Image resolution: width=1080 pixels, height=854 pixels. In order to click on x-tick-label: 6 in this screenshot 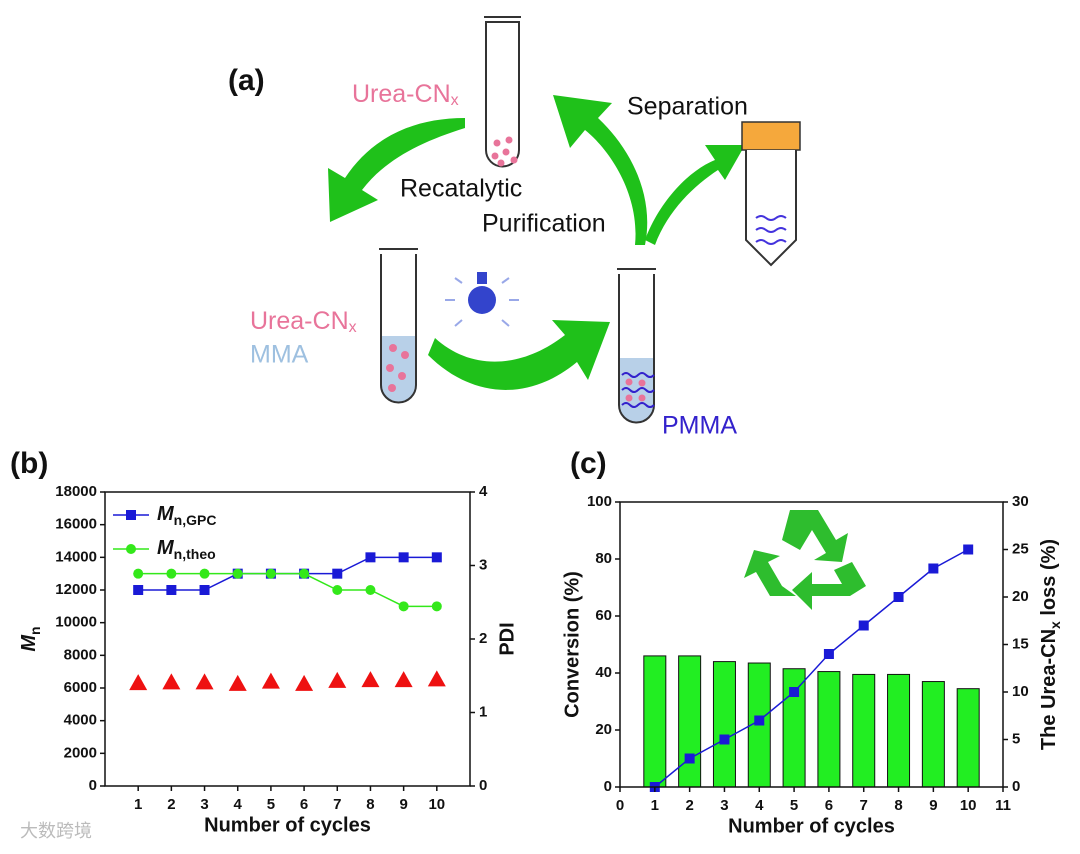, I will do `click(829, 805)`.